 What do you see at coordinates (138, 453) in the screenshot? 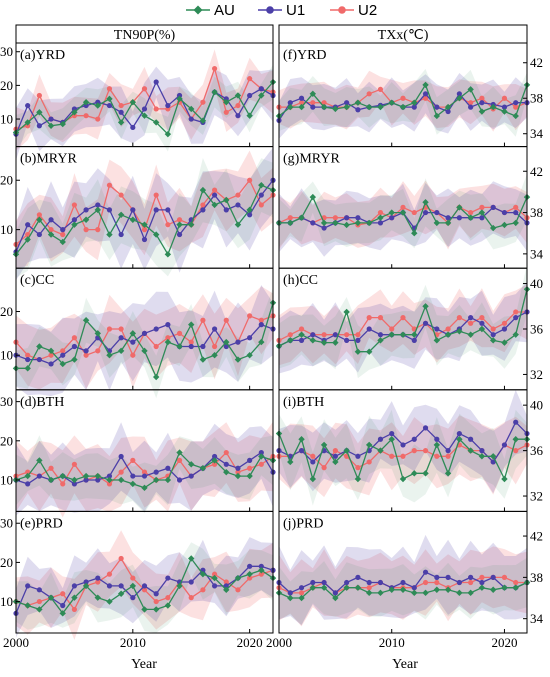
I see `panel-dbth: (d)BTH 10 20 30` at bounding box center [138, 453].